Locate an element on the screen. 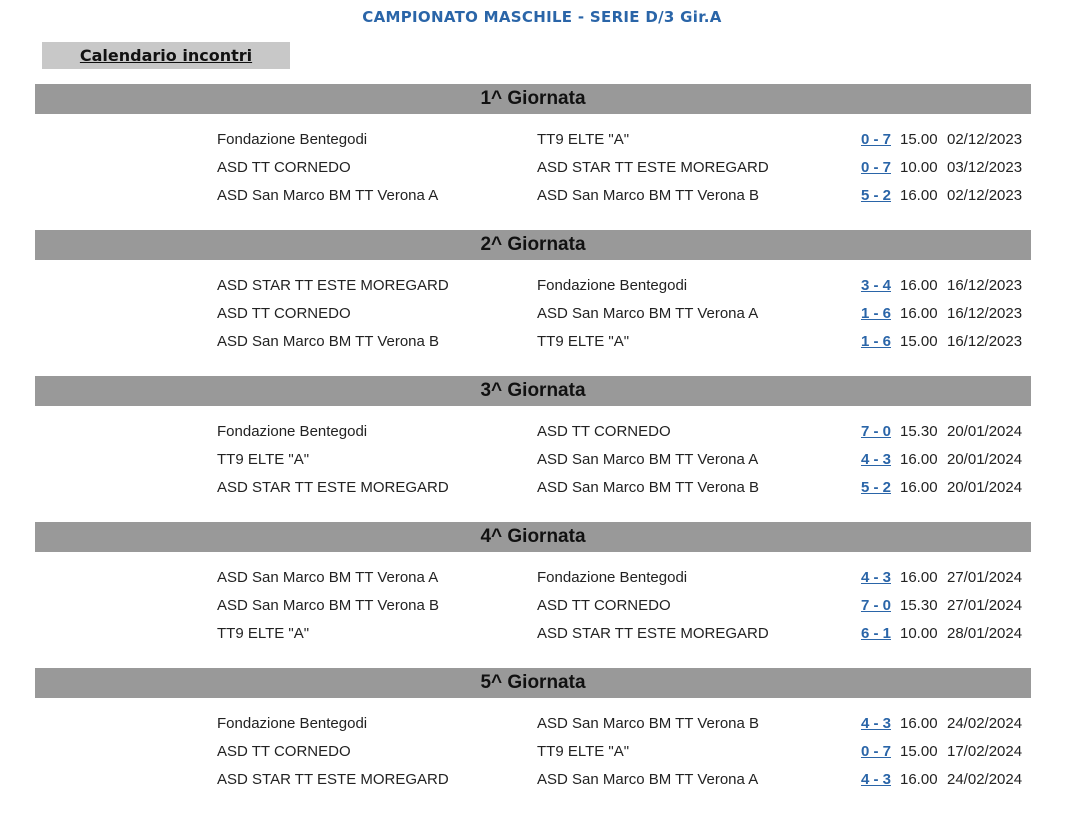 This screenshot has height=814, width=1070. round-header: 3^ Giornata is located at coordinates (533, 391).